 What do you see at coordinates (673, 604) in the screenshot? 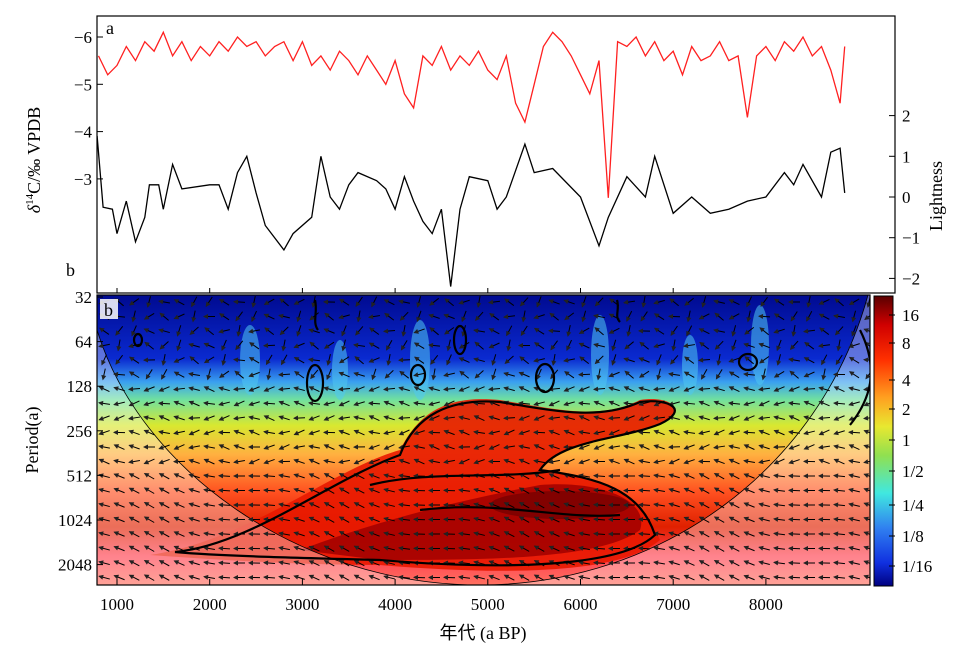
I see `x-tick-label: 7000` at bounding box center [673, 604].